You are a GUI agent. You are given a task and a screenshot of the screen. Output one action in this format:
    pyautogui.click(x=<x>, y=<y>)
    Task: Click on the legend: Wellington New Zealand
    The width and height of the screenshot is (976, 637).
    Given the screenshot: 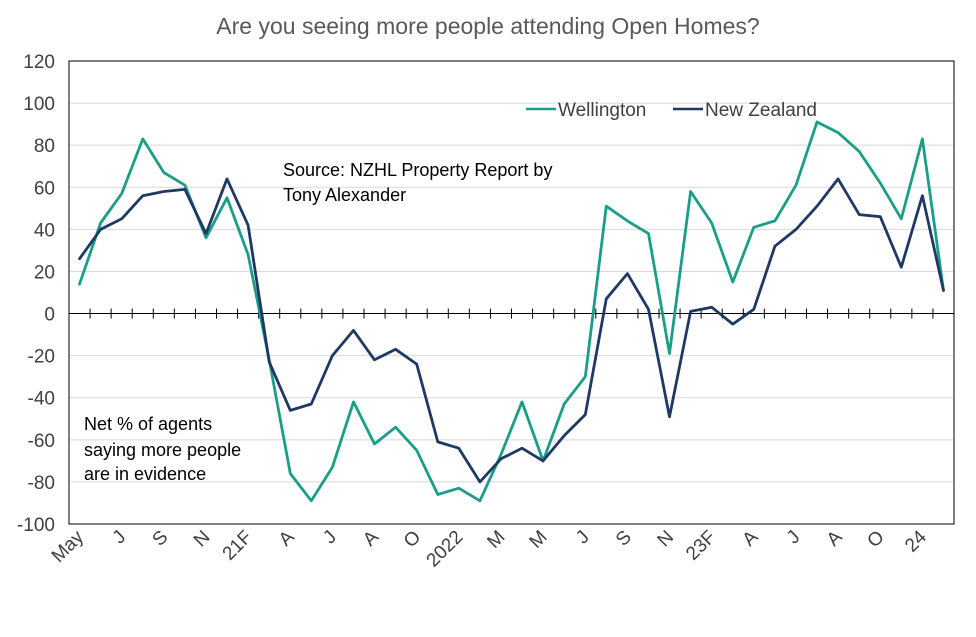 What is the action you would take?
    pyautogui.click(x=671, y=110)
    